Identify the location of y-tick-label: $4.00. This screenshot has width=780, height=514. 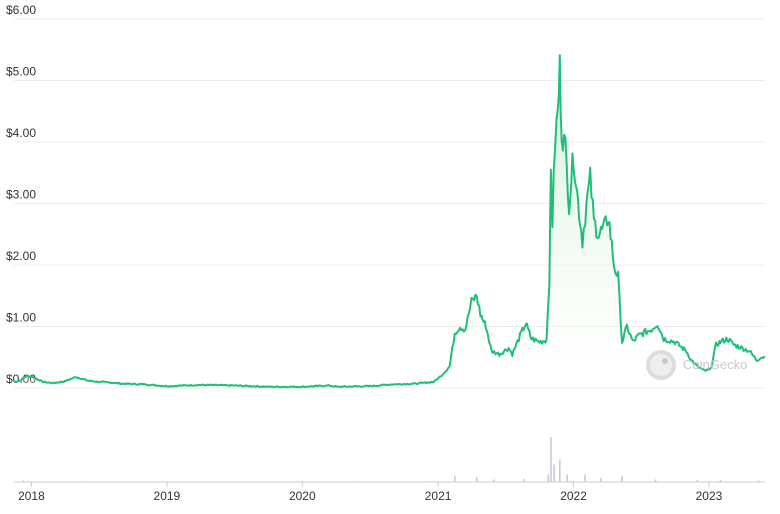
(21, 133).